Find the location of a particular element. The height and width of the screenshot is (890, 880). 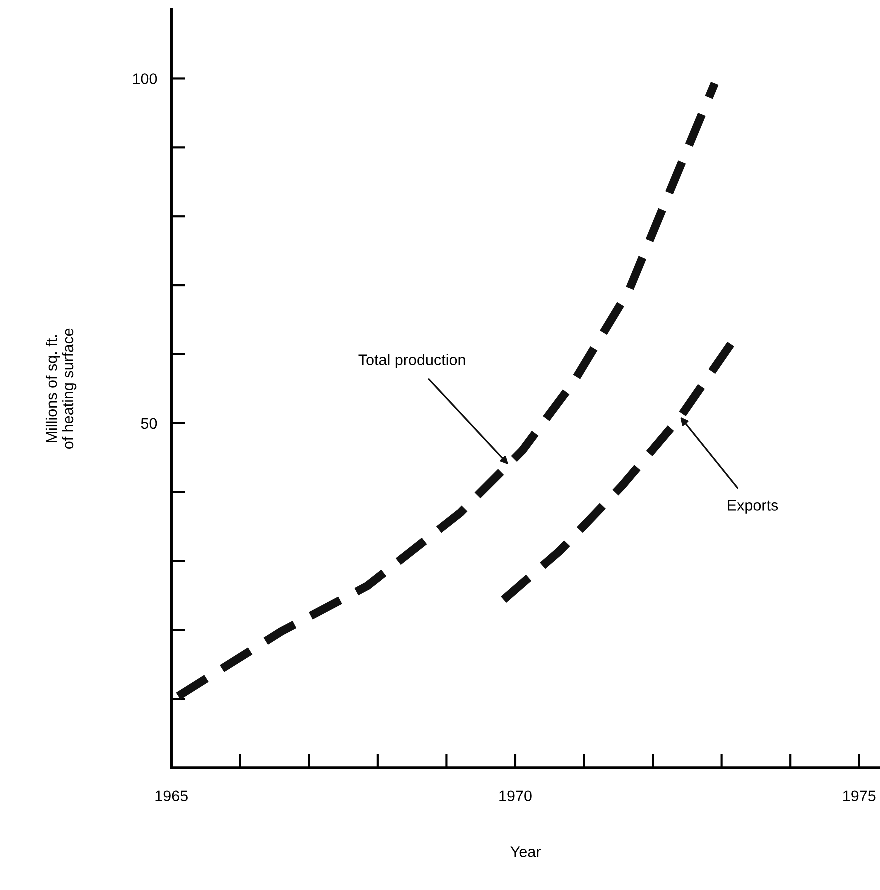

x-tick-label: 1965 is located at coordinates (172, 796).